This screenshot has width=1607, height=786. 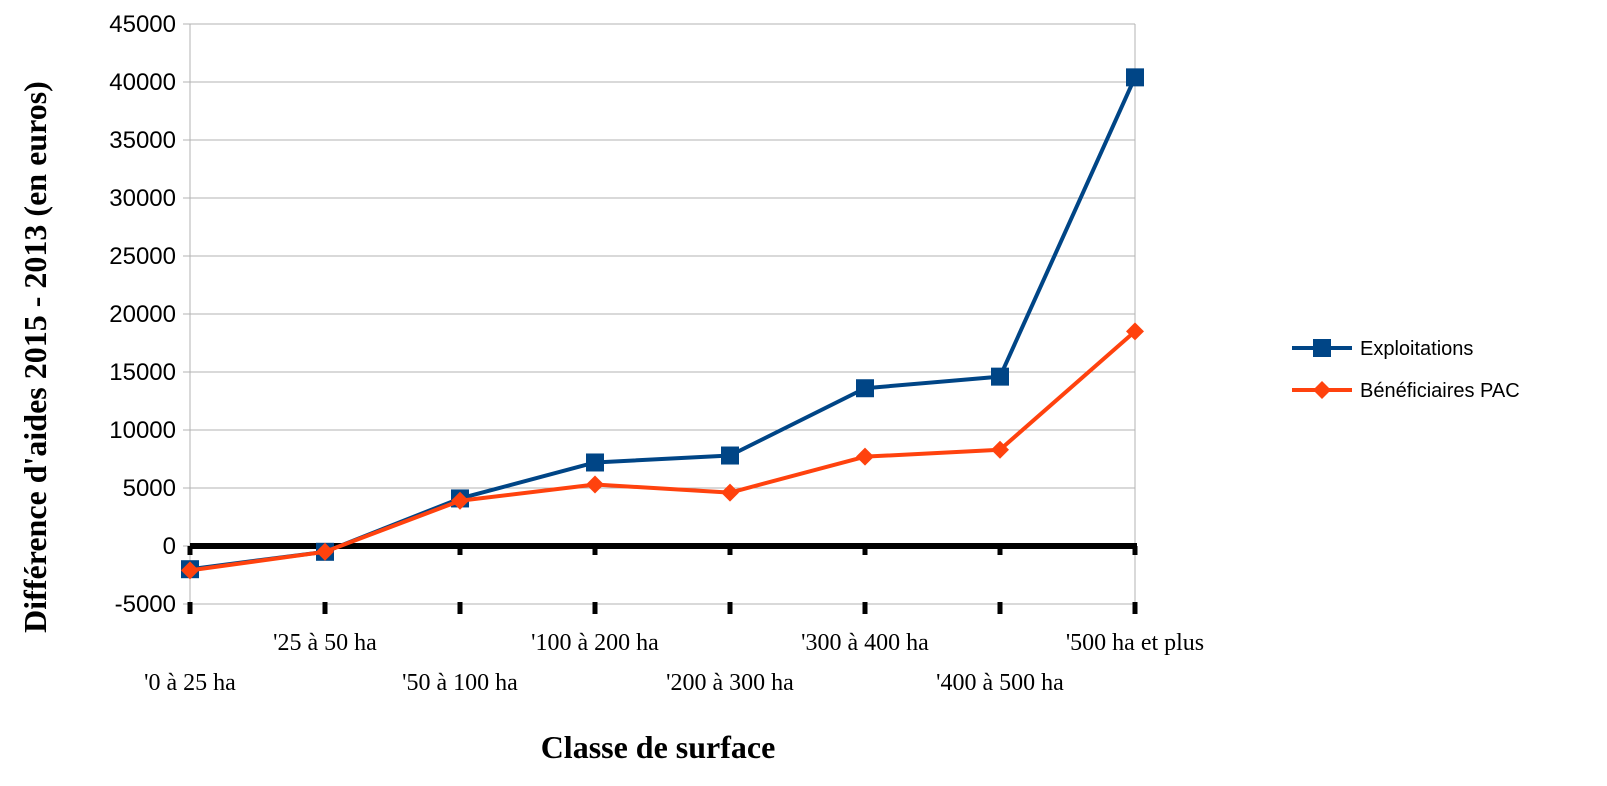 I want to click on legend-label: Bénéficiaires PAC, so click(x=1440, y=391).